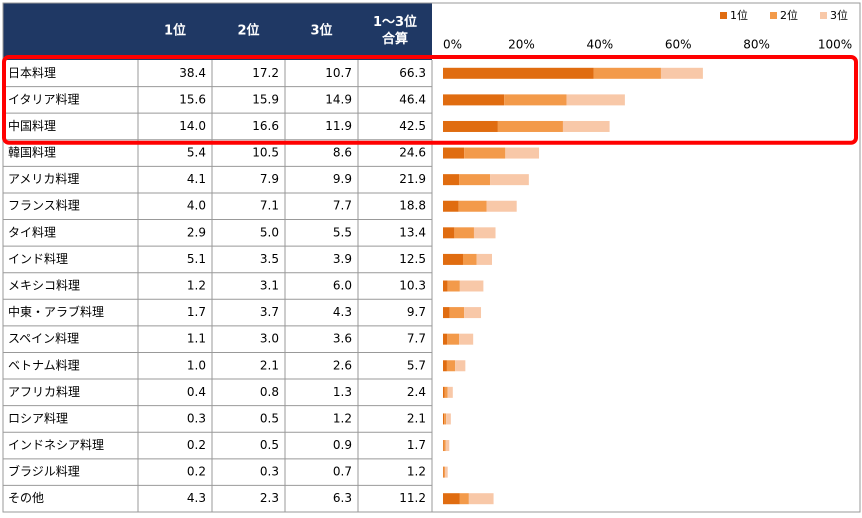 This screenshot has width=862, height=518. I want to click on cell-total: 24.6, so click(412, 153).